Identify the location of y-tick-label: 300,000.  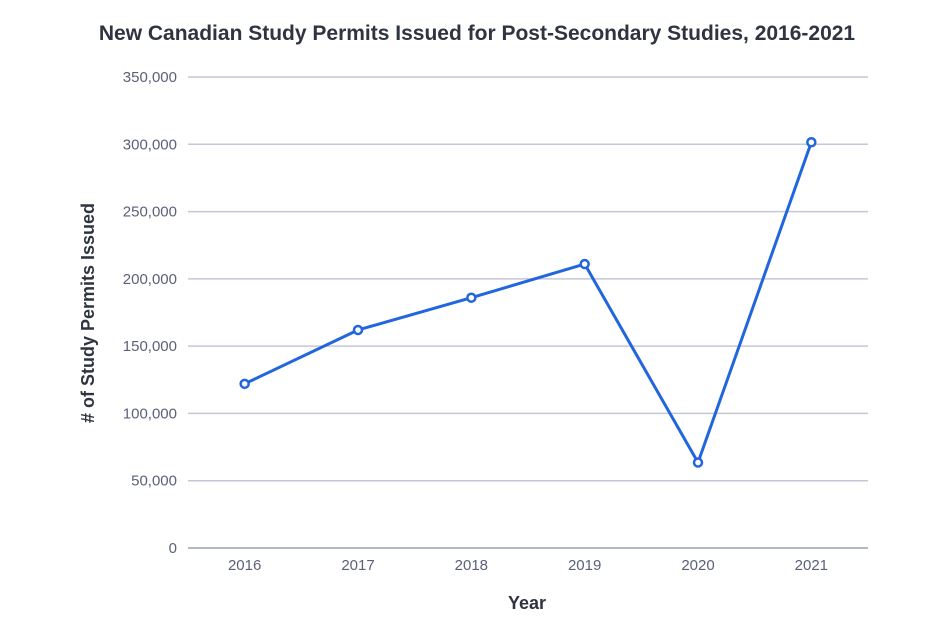
(150, 144).